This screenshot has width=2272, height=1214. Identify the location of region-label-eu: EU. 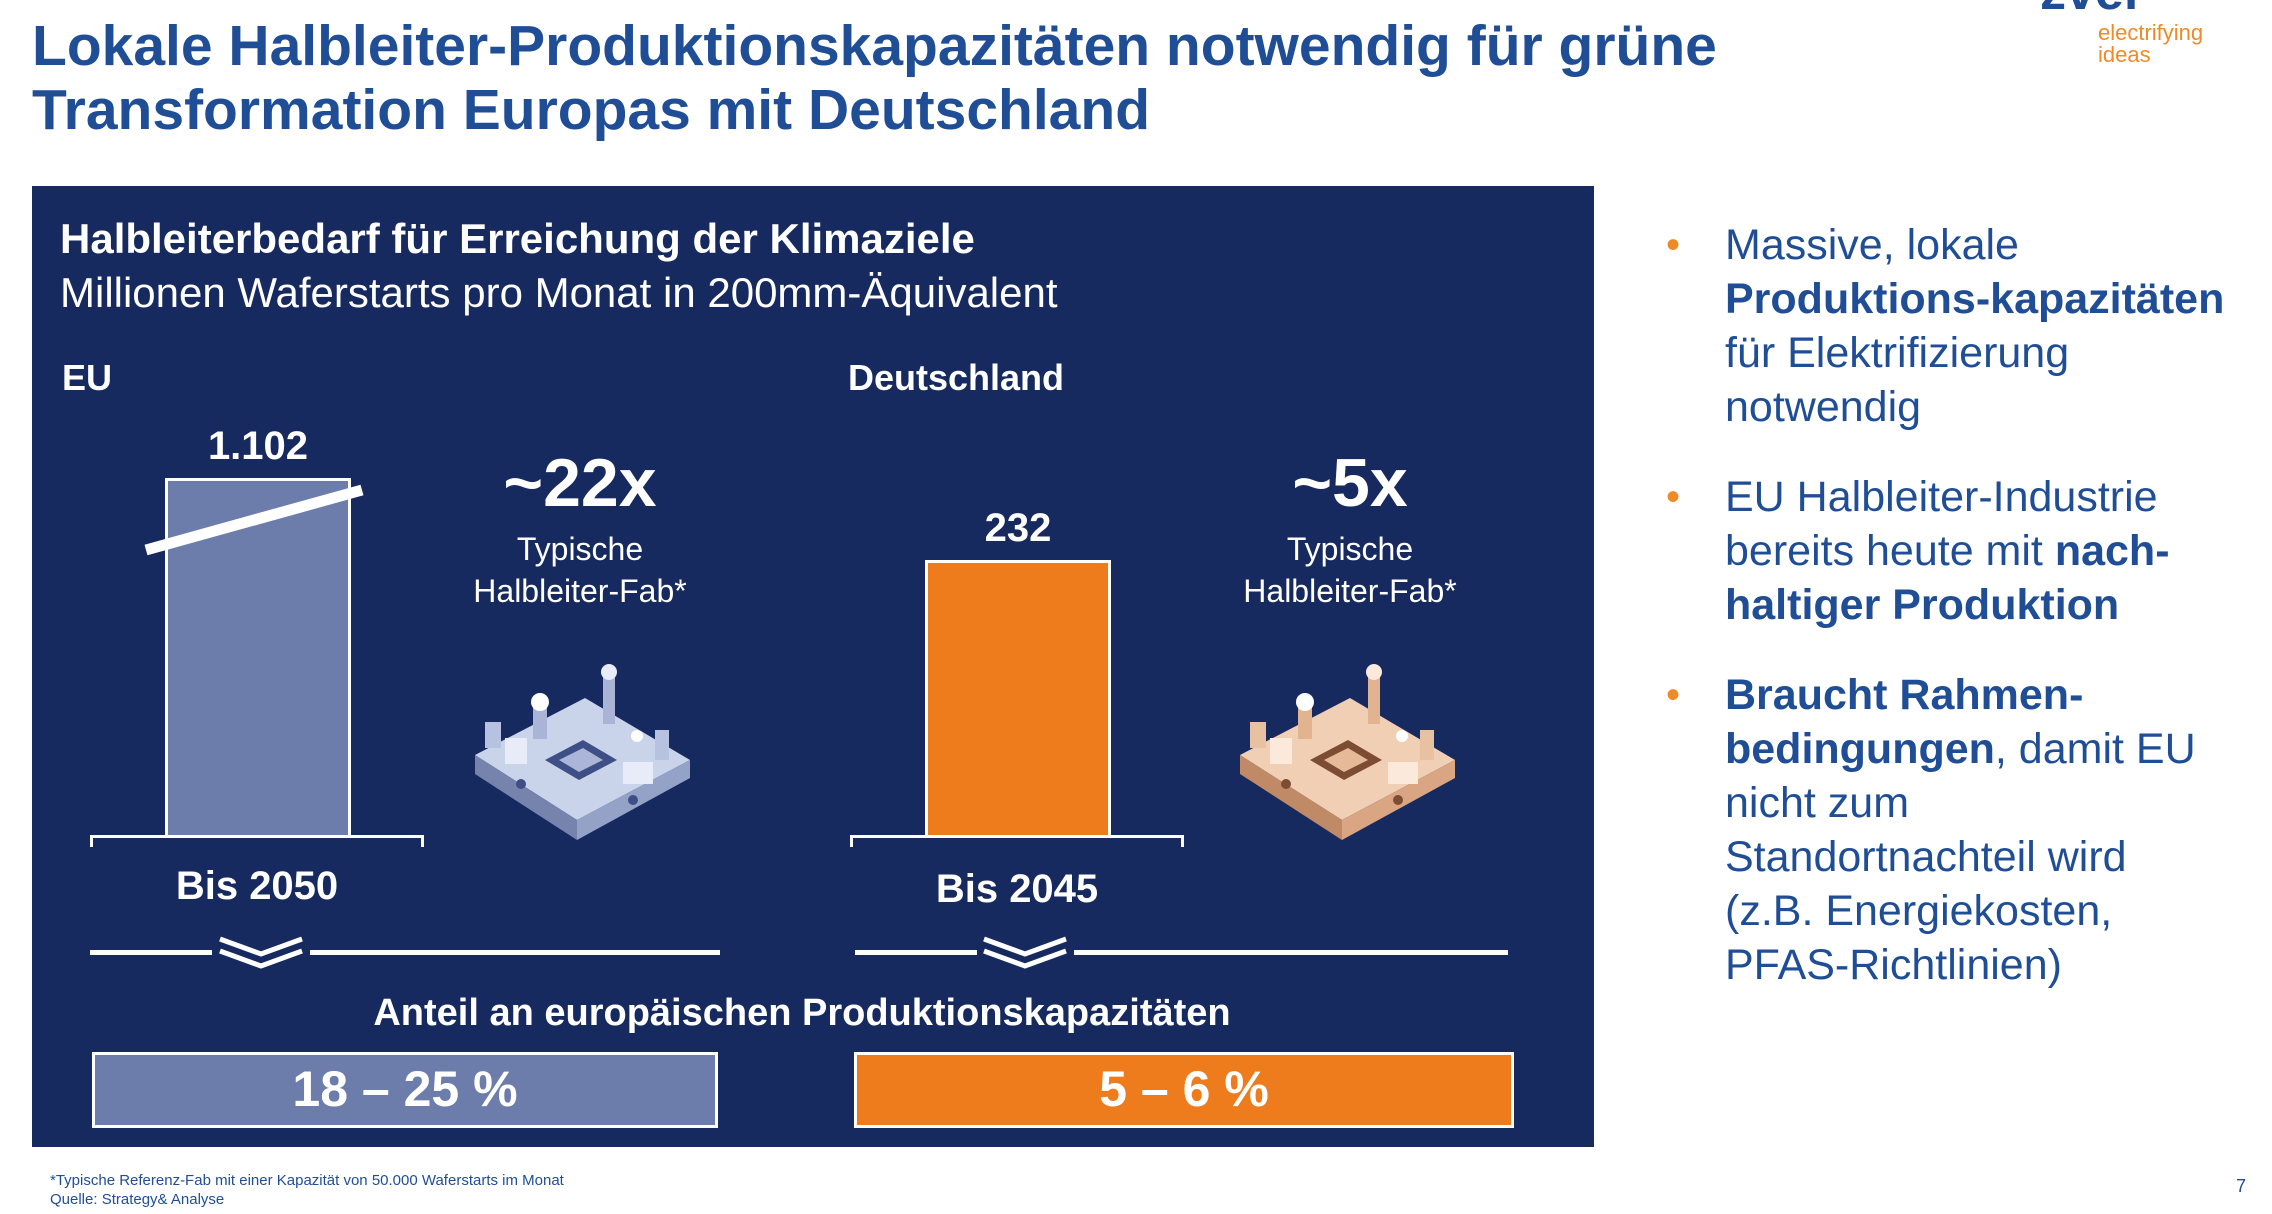
(87, 377).